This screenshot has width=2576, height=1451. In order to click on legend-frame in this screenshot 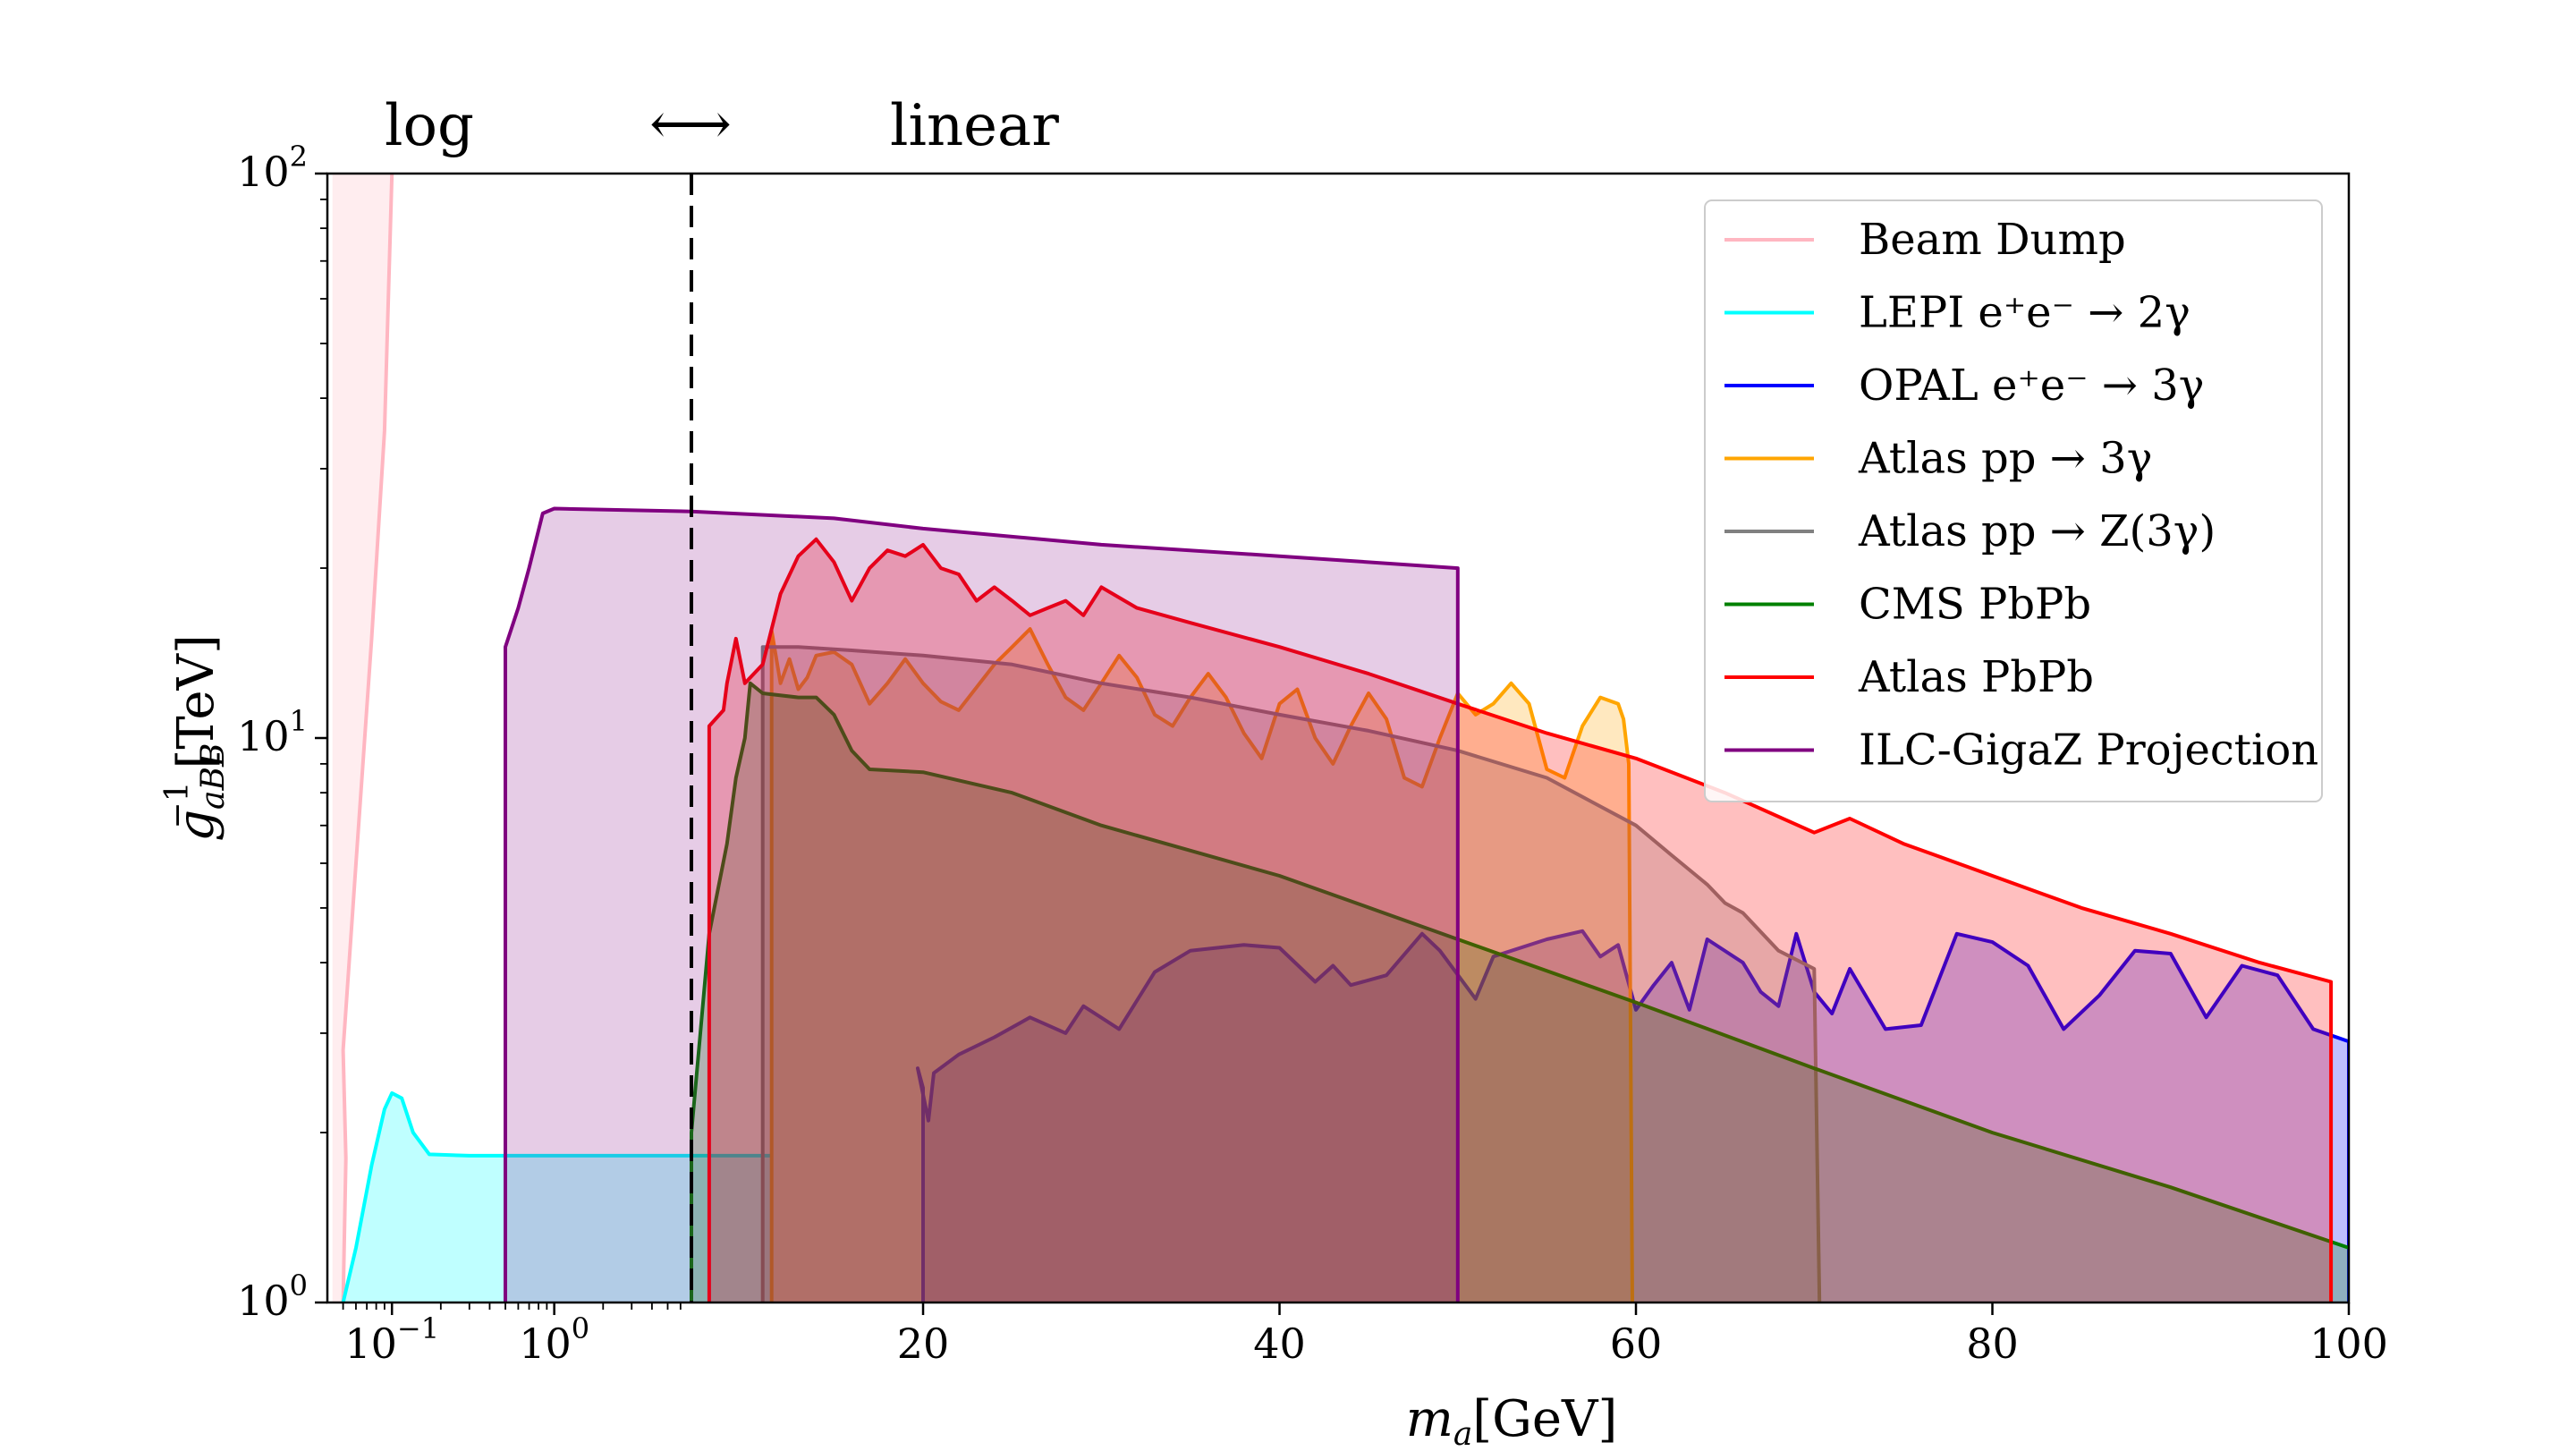, I will do `click(2013, 500)`.